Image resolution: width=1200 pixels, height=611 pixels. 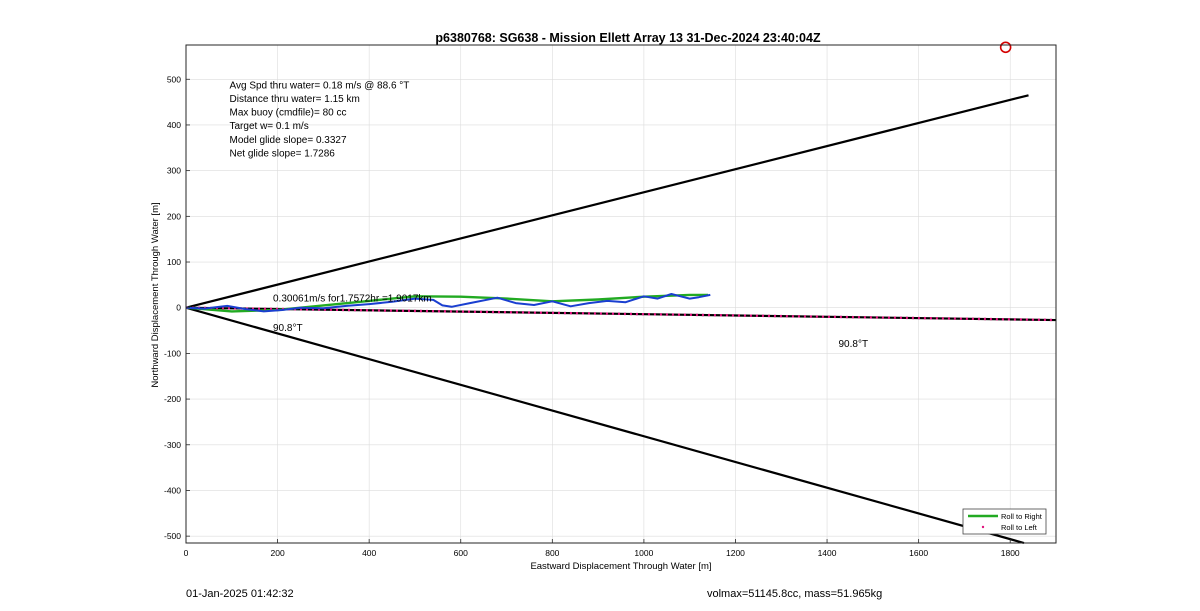 What do you see at coordinates (827, 553) in the screenshot?
I see `x-tick-label: 1400` at bounding box center [827, 553].